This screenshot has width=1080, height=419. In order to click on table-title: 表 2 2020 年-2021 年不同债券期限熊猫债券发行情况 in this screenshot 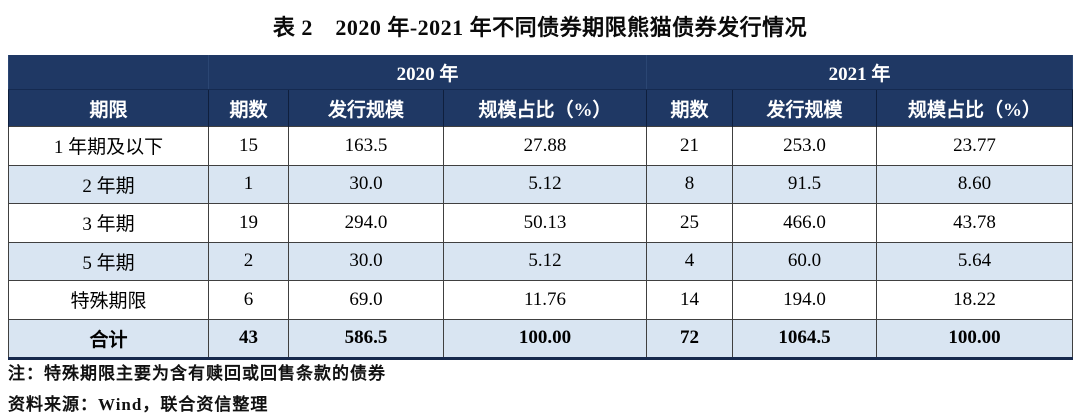, I will do `click(540, 27)`.